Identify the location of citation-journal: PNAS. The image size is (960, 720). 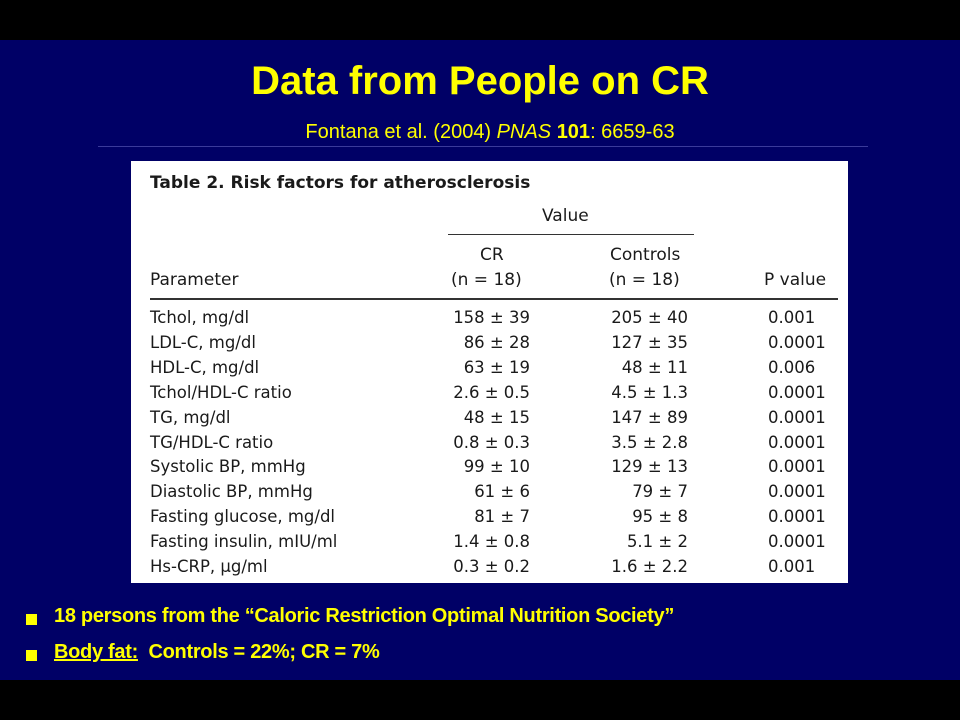
(524, 132).